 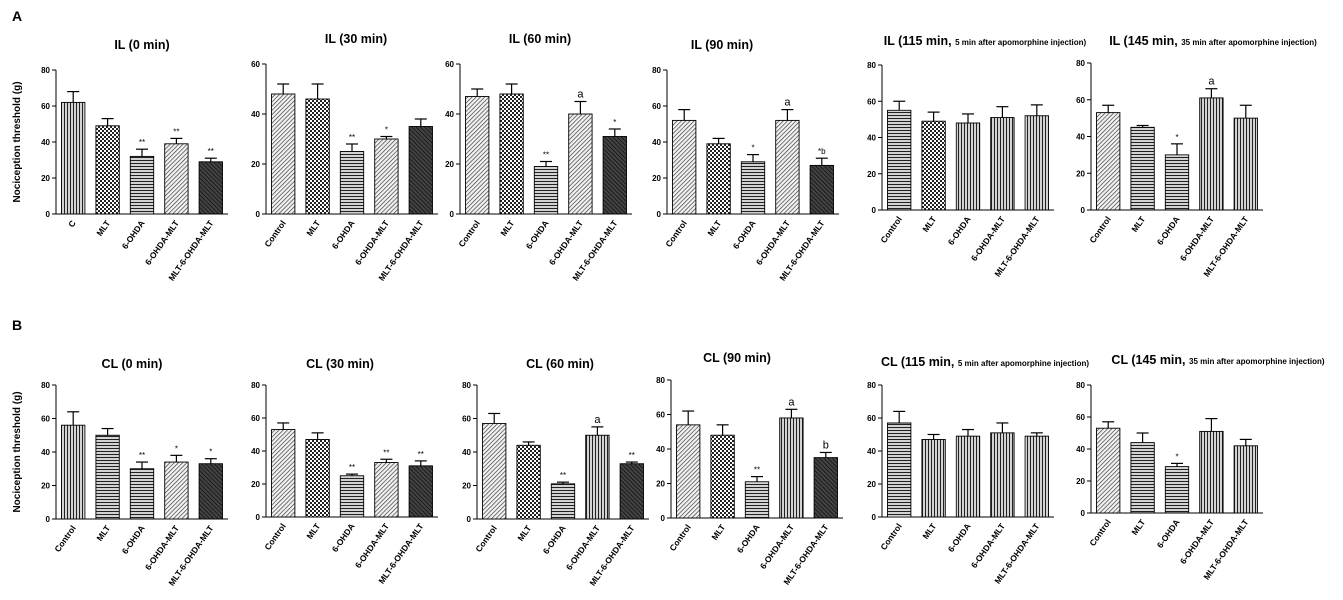 What do you see at coordinates (340, 364) in the screenshot?
I see `chart-title: CL (30 min)` at bounding box center [340, 364].